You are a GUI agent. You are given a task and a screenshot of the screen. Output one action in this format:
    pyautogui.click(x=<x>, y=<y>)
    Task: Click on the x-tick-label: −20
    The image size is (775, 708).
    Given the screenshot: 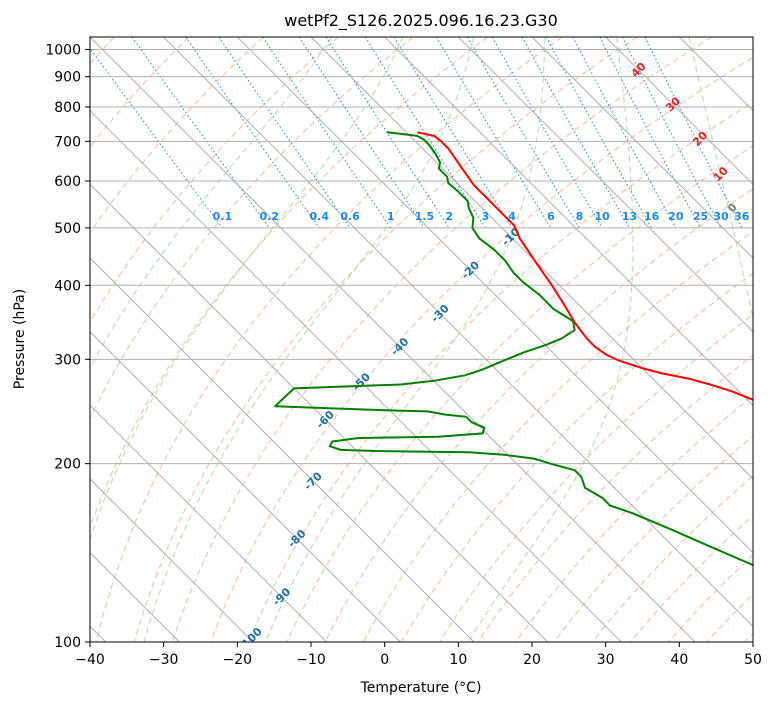 What is the action you would take?
    pyautogui.click(x=238, y=660)
    